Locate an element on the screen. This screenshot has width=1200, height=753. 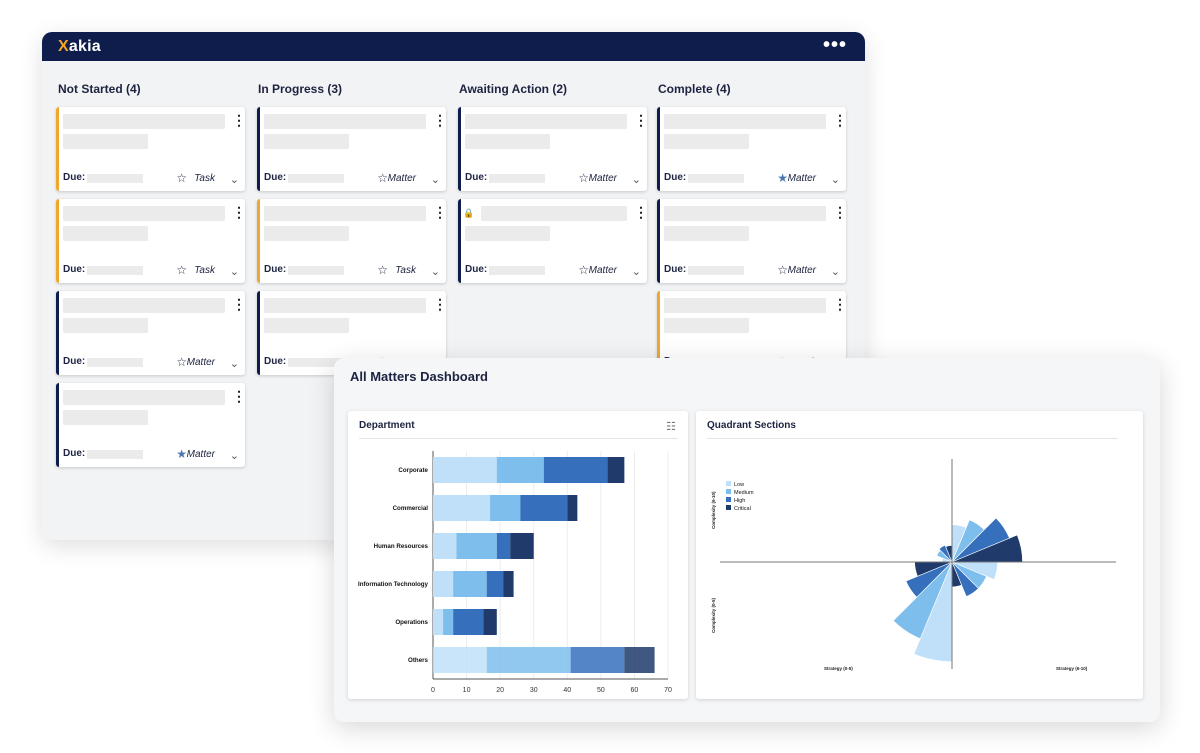
x-tick-label: 40 is located at coordinates (567, 690).